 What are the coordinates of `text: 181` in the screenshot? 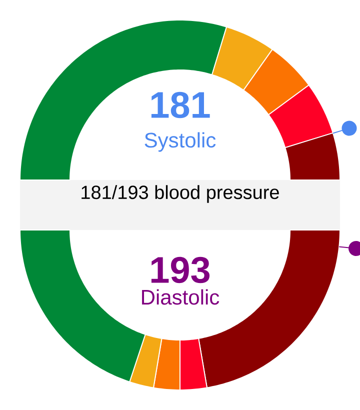 It's located at (180, 105).